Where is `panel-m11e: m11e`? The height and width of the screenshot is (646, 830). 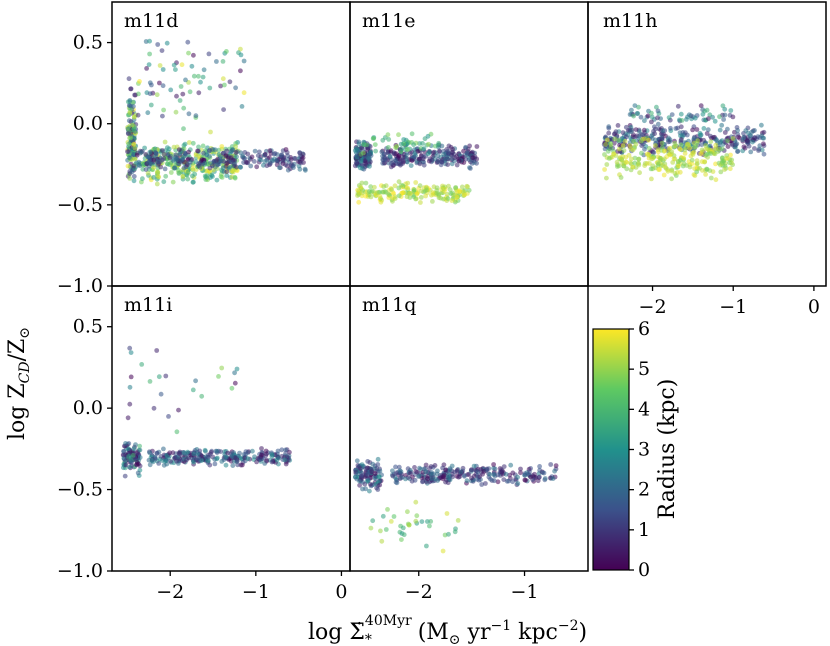 panel-m11e: m11e is located at coordinates (469, 144).